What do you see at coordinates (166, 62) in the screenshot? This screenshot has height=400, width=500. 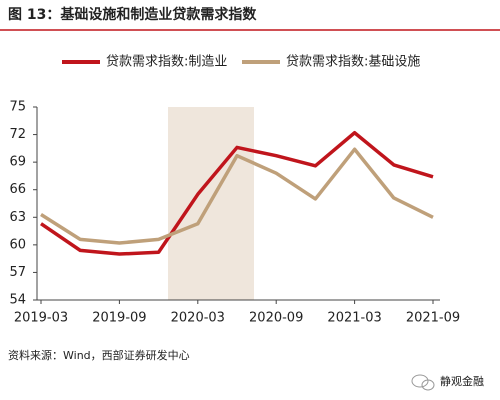 I see `legend-label: 贷款需求指数:制造业` at bounding box center [166, 62].